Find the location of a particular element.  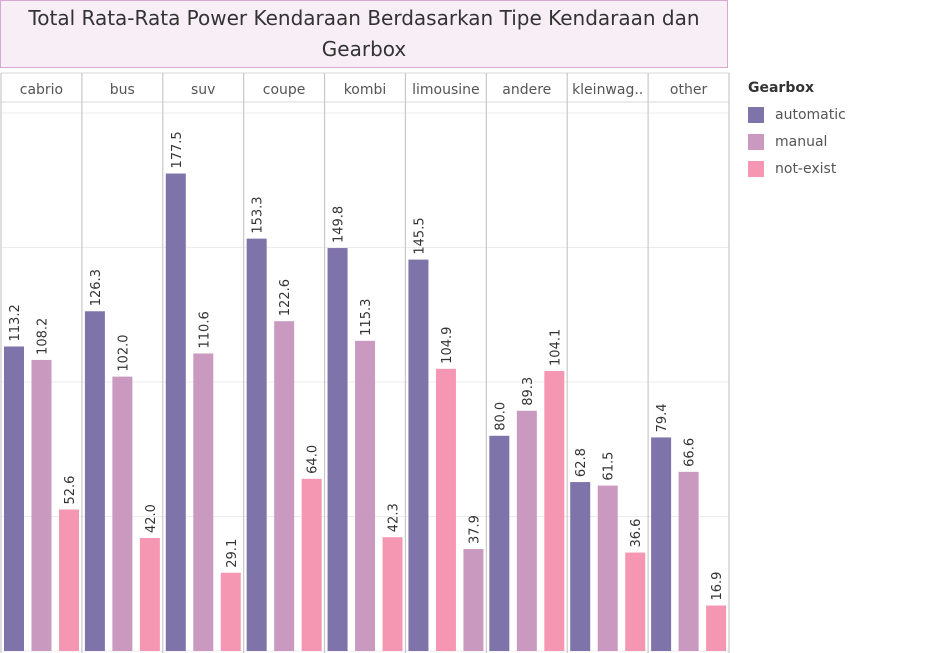

data-label: 177.5 is located at coordinates (177, 149).